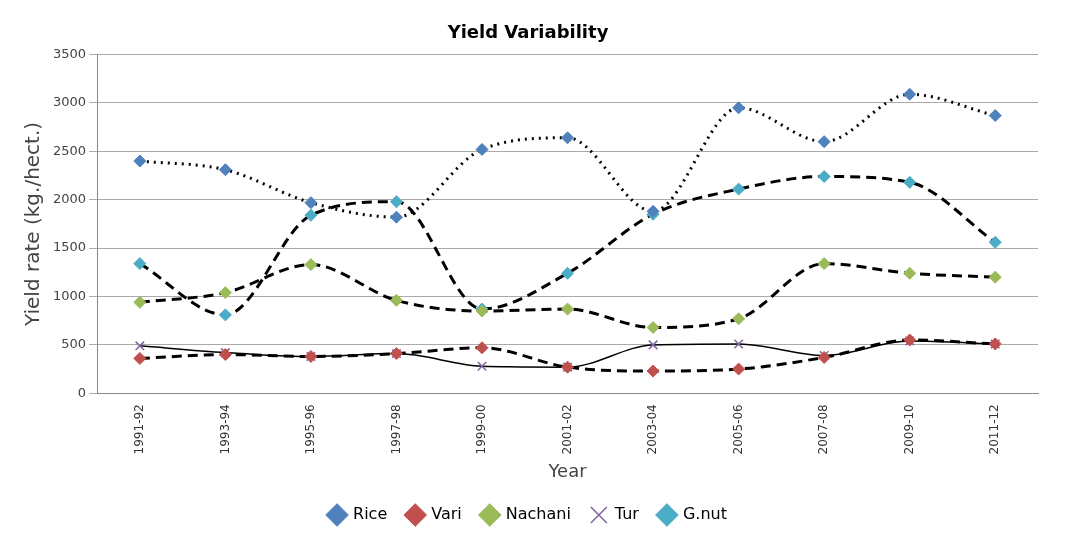  I want to click on y-tick-label: 2000, so click(69, 199).